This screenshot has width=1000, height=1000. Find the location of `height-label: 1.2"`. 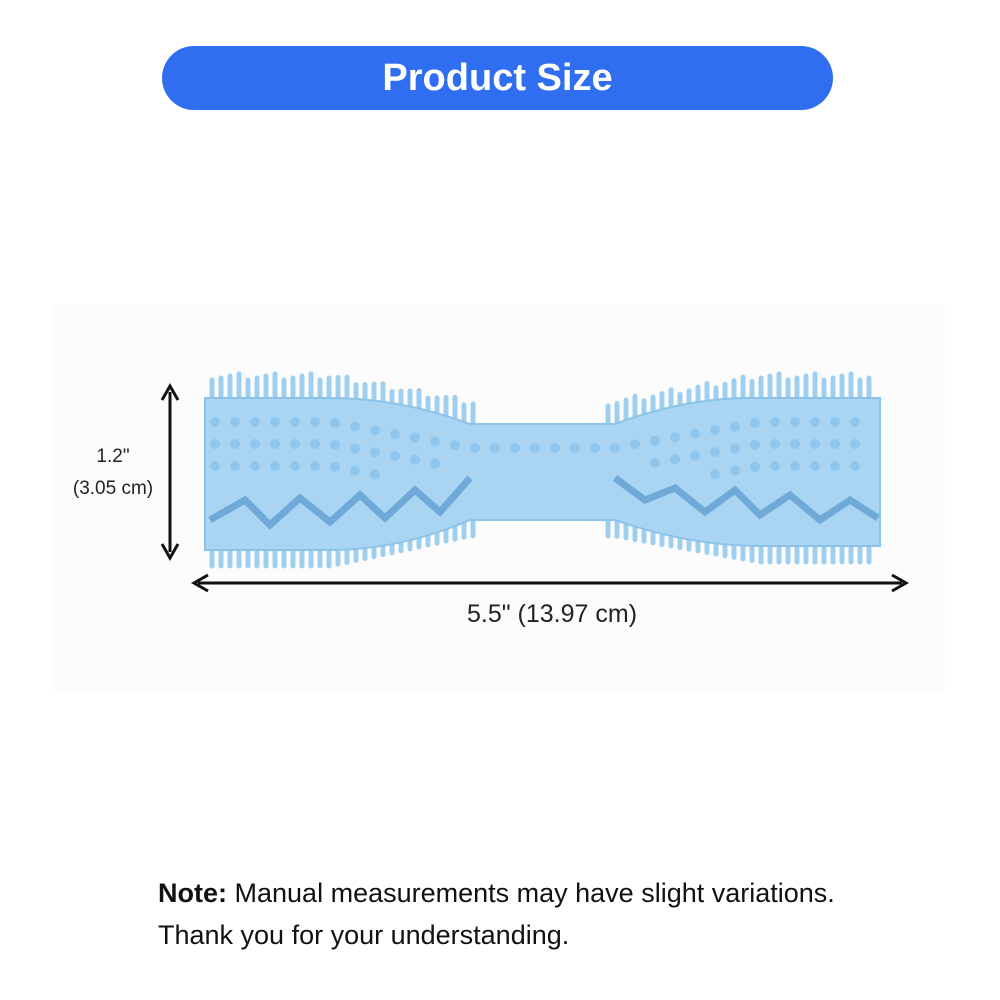

height-label: 1.2" is located at coordinates (112, 456).